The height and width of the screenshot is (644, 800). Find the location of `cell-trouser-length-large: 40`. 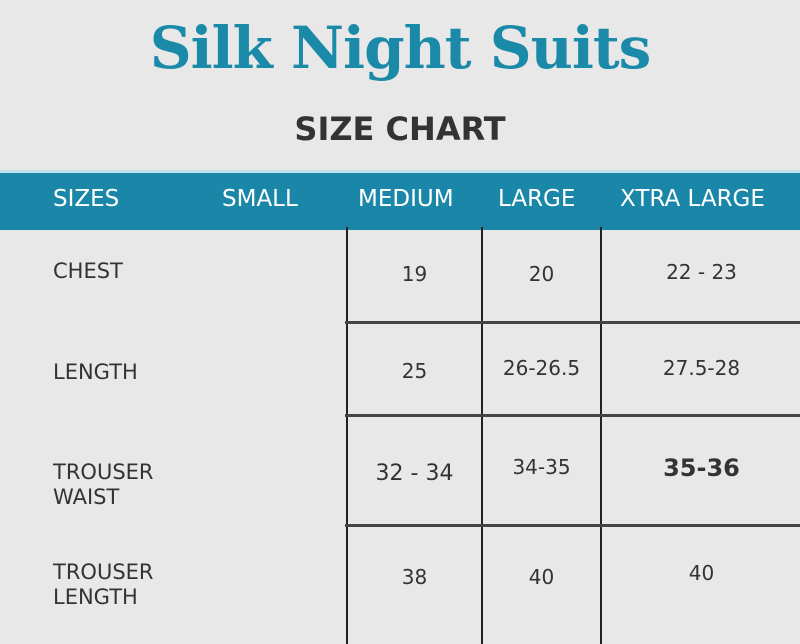

cell-trouser-length-large: 40 is located at coordinates (541, 577).